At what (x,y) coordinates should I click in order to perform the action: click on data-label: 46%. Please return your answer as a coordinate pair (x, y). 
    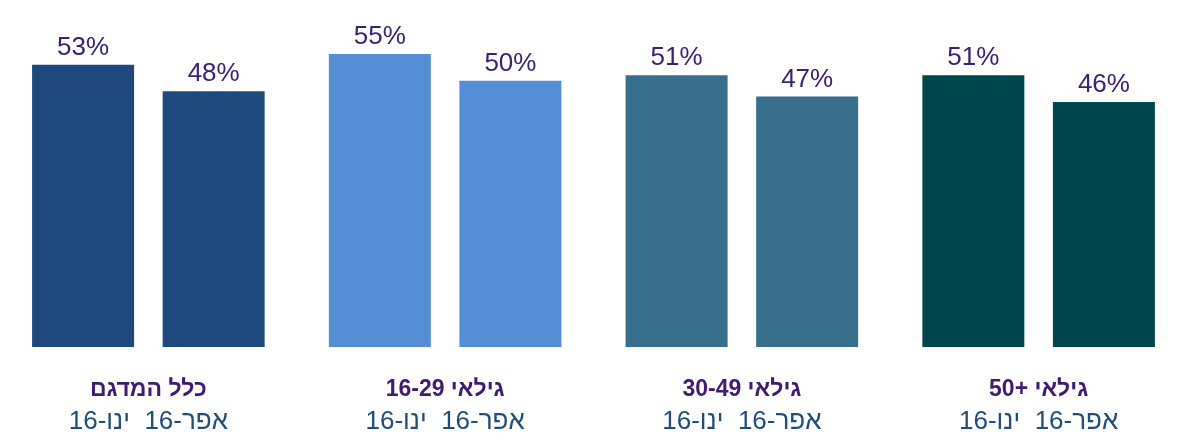
    Looking at the image, I should click on (1103, 82).